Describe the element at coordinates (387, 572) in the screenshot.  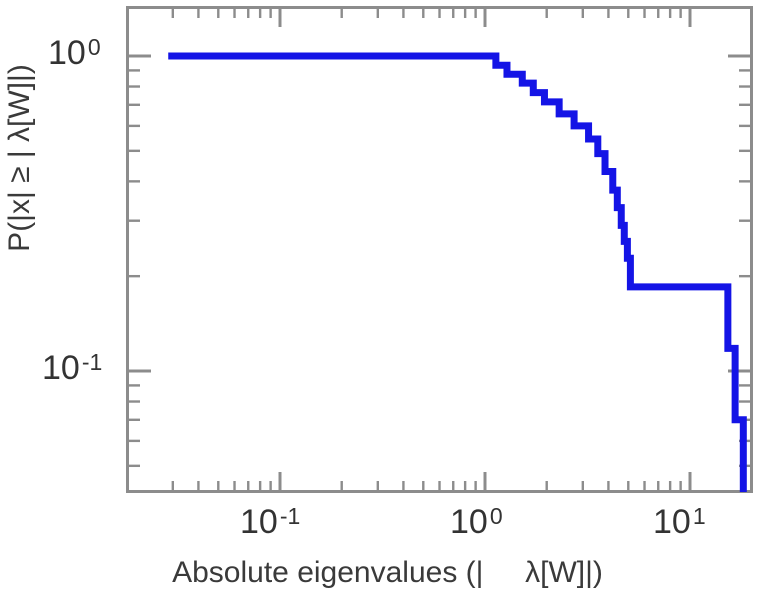
I see `x-axis-label: Absolute eigenvalues (| λ[W]|)` at that location.